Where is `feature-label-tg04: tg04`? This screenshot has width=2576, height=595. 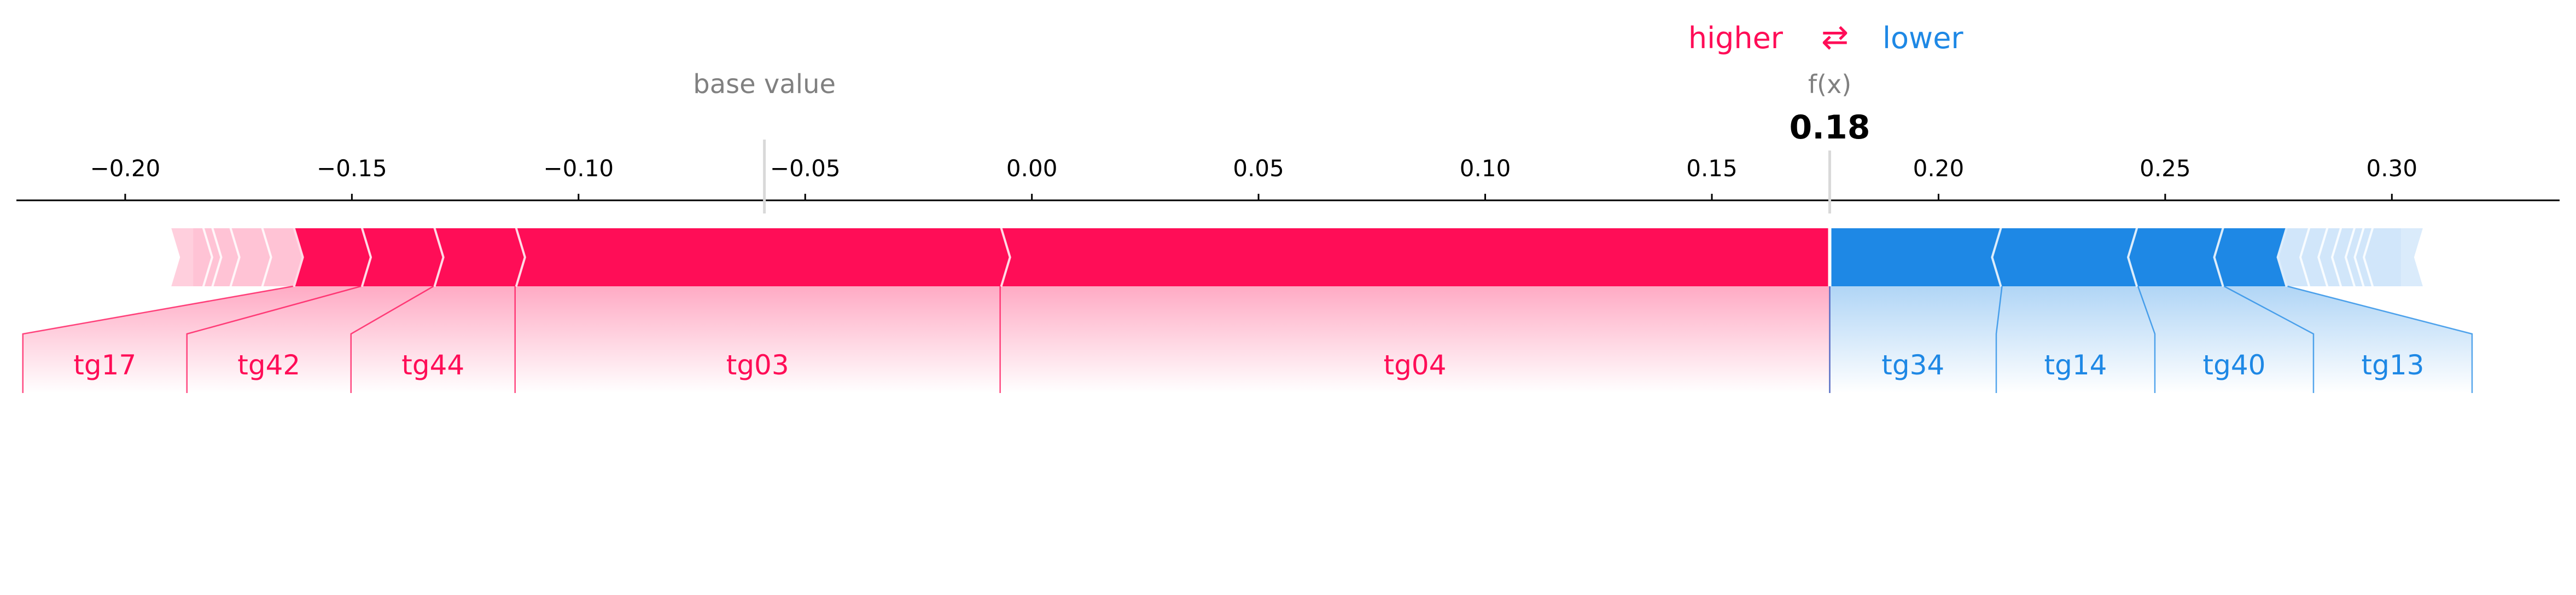 feature-label-tg04: tg04 is located at coordinates (1415, 365).